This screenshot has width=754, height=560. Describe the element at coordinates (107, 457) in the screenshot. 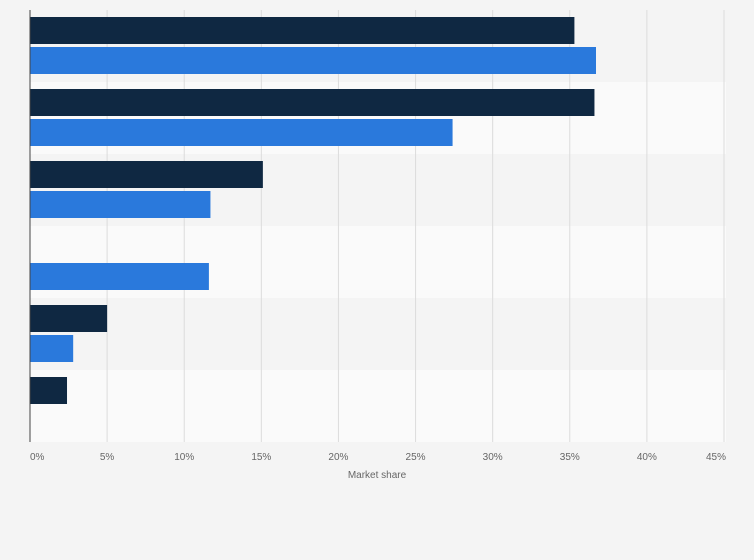

I see `x-tick-label: 5%` at that location.